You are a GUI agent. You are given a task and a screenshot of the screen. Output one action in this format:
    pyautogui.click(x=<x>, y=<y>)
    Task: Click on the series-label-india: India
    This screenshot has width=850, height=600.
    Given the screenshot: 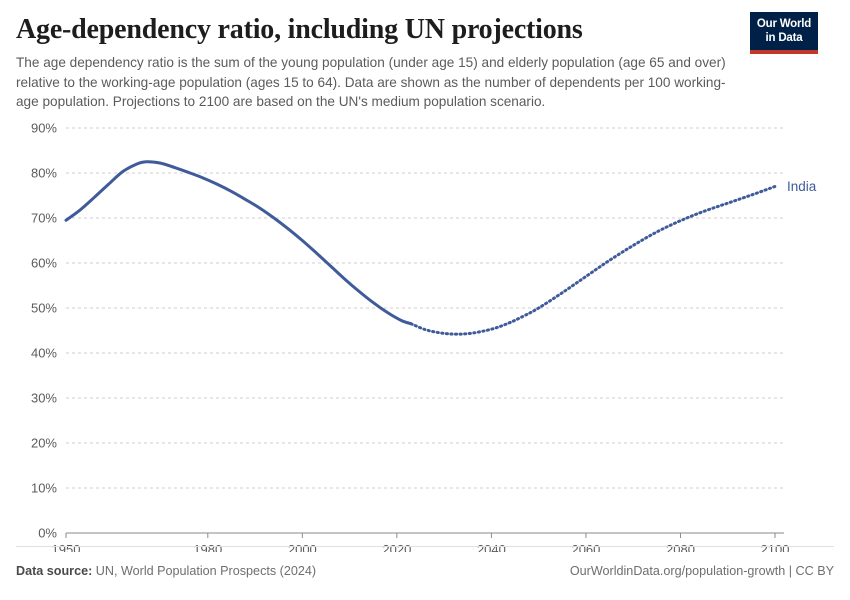 What is the action you would take?
    pyautogui.click(x=802, y=186)
    